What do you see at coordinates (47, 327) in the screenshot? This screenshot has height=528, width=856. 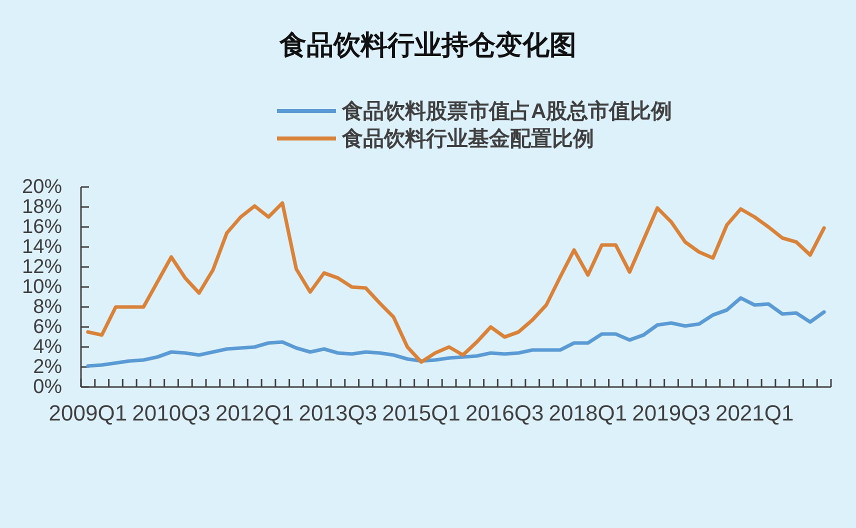 I see `y-tick-label: 6%` at bounding box center [47, 327].